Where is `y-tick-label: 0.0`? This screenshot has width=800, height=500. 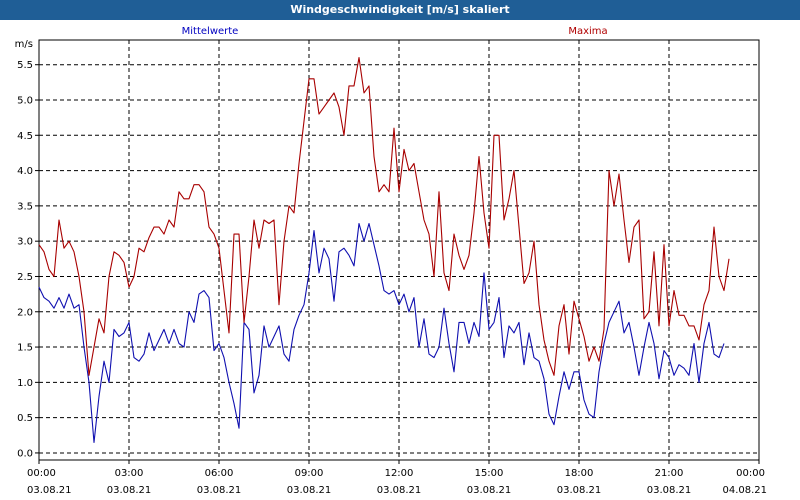 y-tick-label: 0.0 is located at coordinates (25, 453).